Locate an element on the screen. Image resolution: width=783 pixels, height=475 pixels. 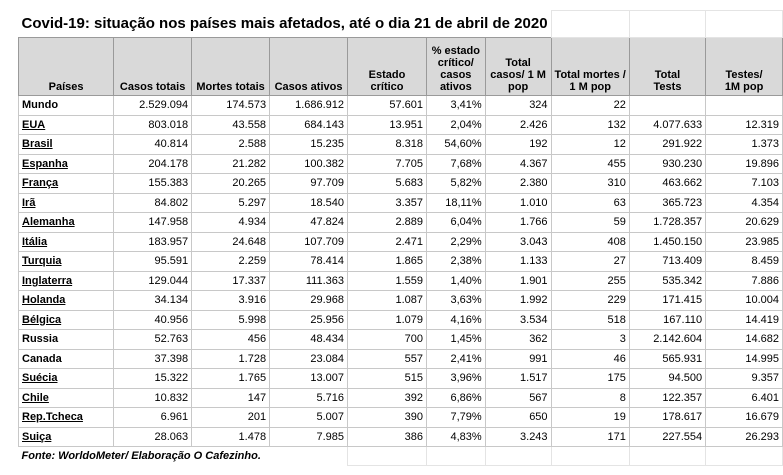
value-cell: 12.319 is located at coordinates (744, 124).